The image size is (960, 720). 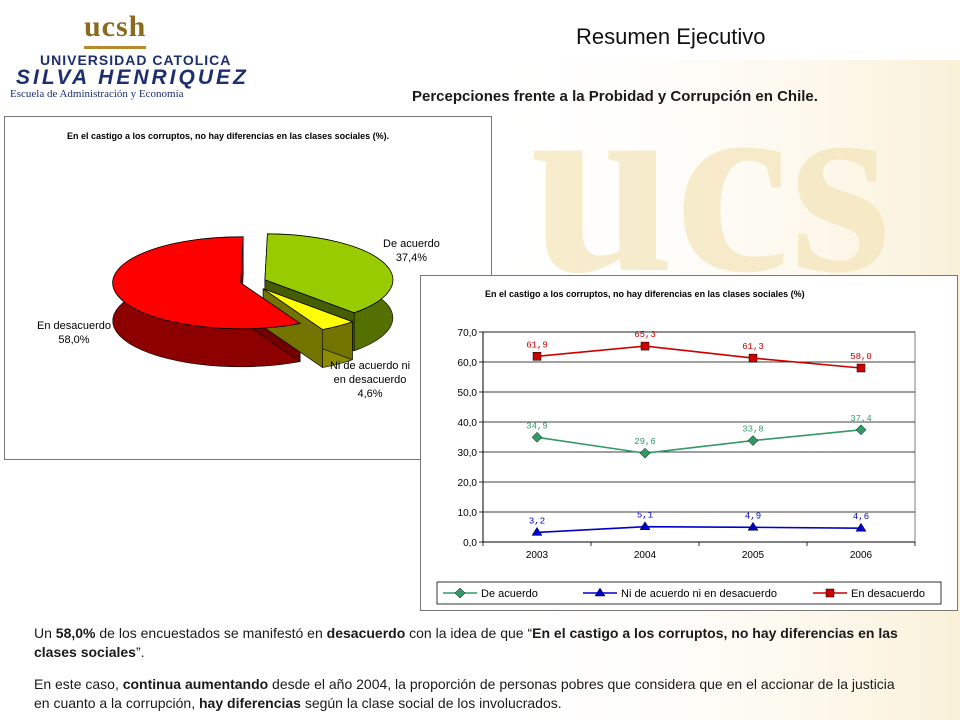 What do you see at coordinates (366, 633) in the screenshot?
I see `p1-run-3: desacuerdo` at bounding box center [366, 633].